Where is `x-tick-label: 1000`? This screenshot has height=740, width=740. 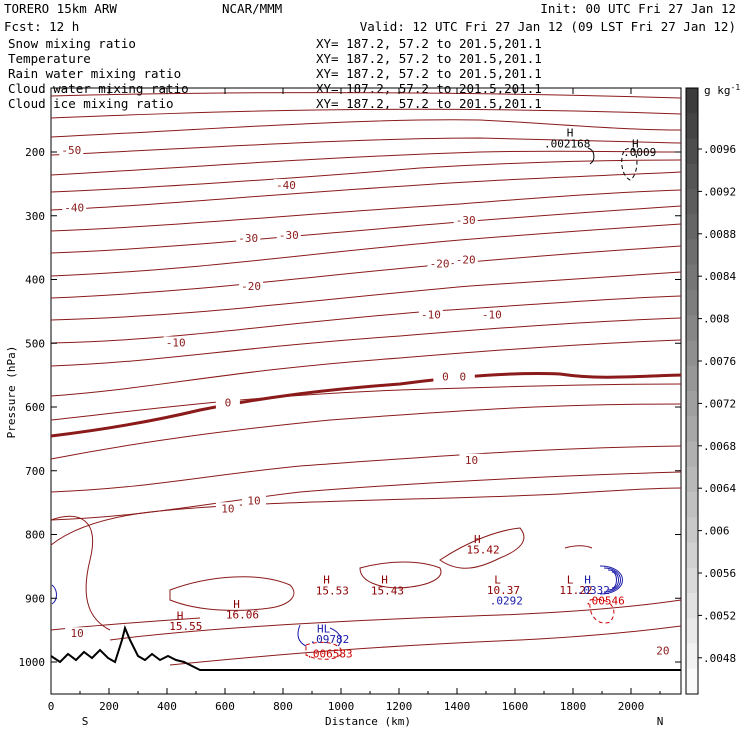
x-tick-label: 1000 is located at coordinates (341, 706).